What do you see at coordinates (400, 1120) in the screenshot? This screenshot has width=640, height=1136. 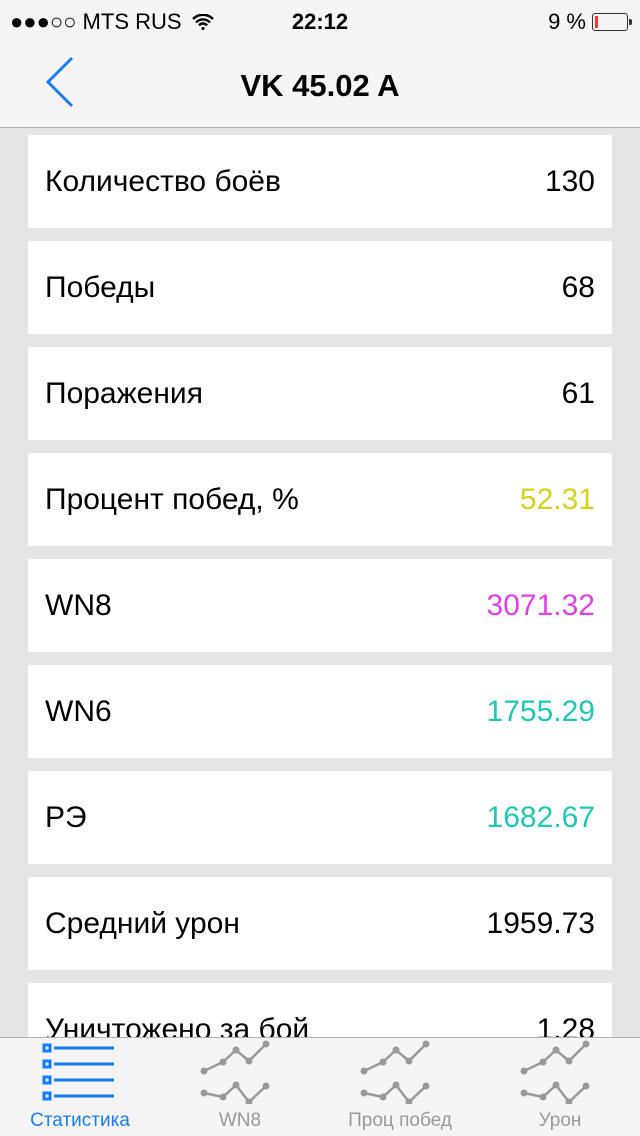 I see `tab-label: Проц побед` at bounding box center [400, 1120].